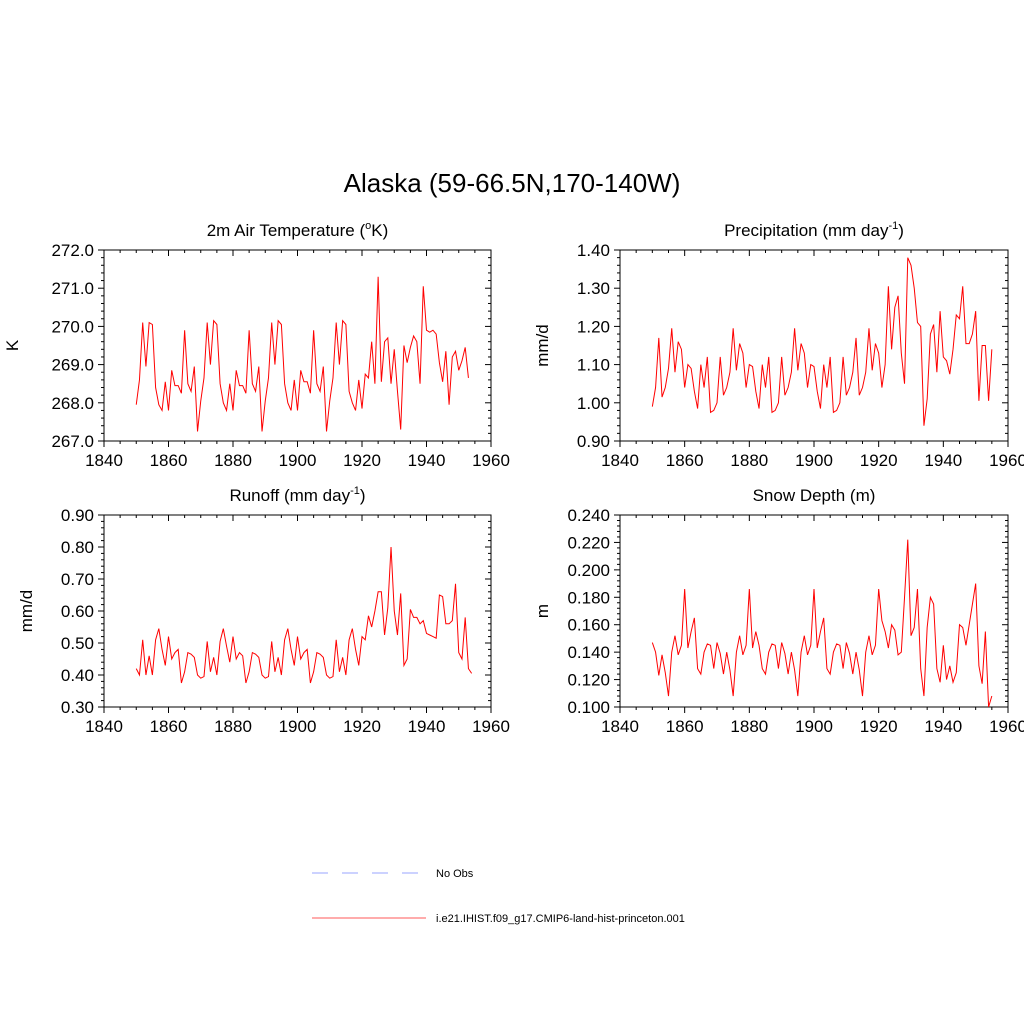 The width and height of the screenshot is (1024, 1024). What do you see at coordinates (72, 441) in the screenshot?
I see `y-tick-label: 267.0` at bounding box center [72, 441].